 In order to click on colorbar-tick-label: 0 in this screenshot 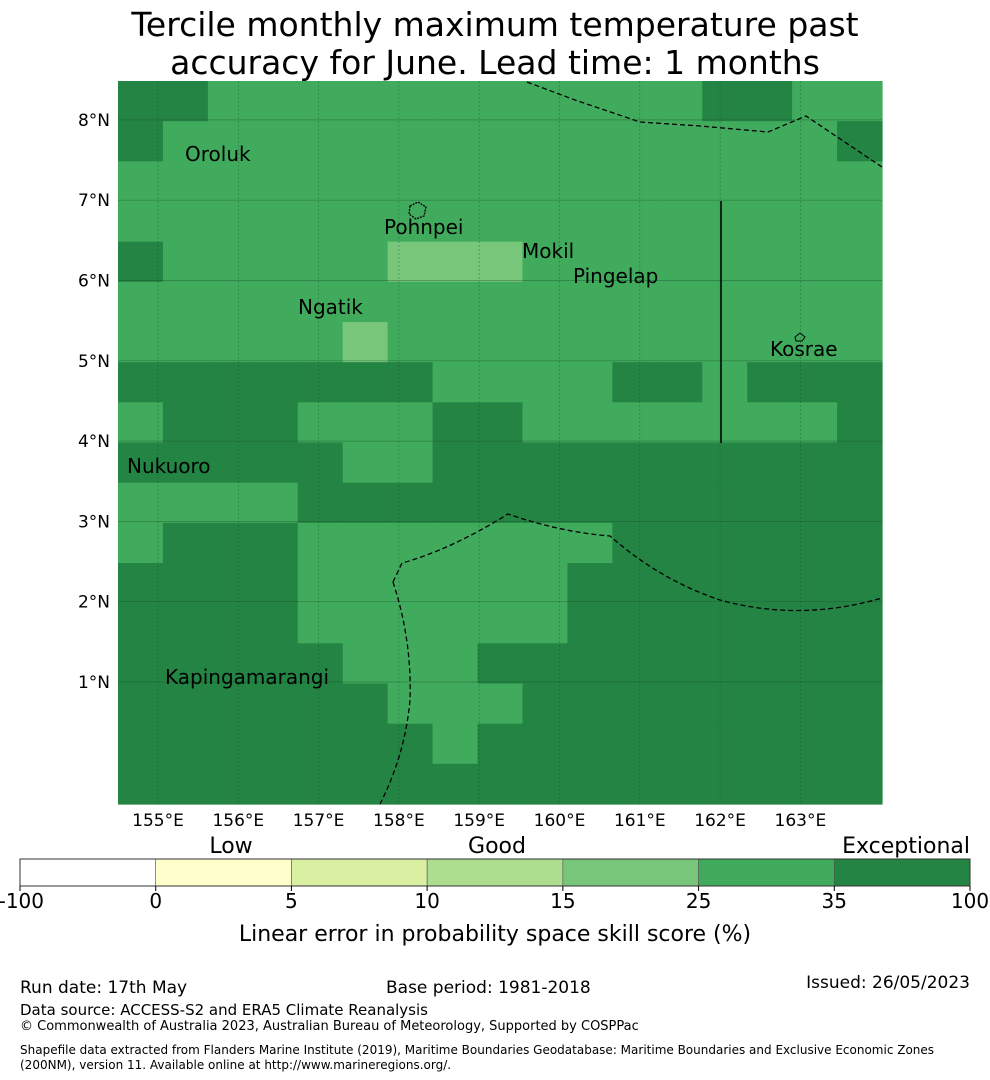, I will do `click(155, 901)`.